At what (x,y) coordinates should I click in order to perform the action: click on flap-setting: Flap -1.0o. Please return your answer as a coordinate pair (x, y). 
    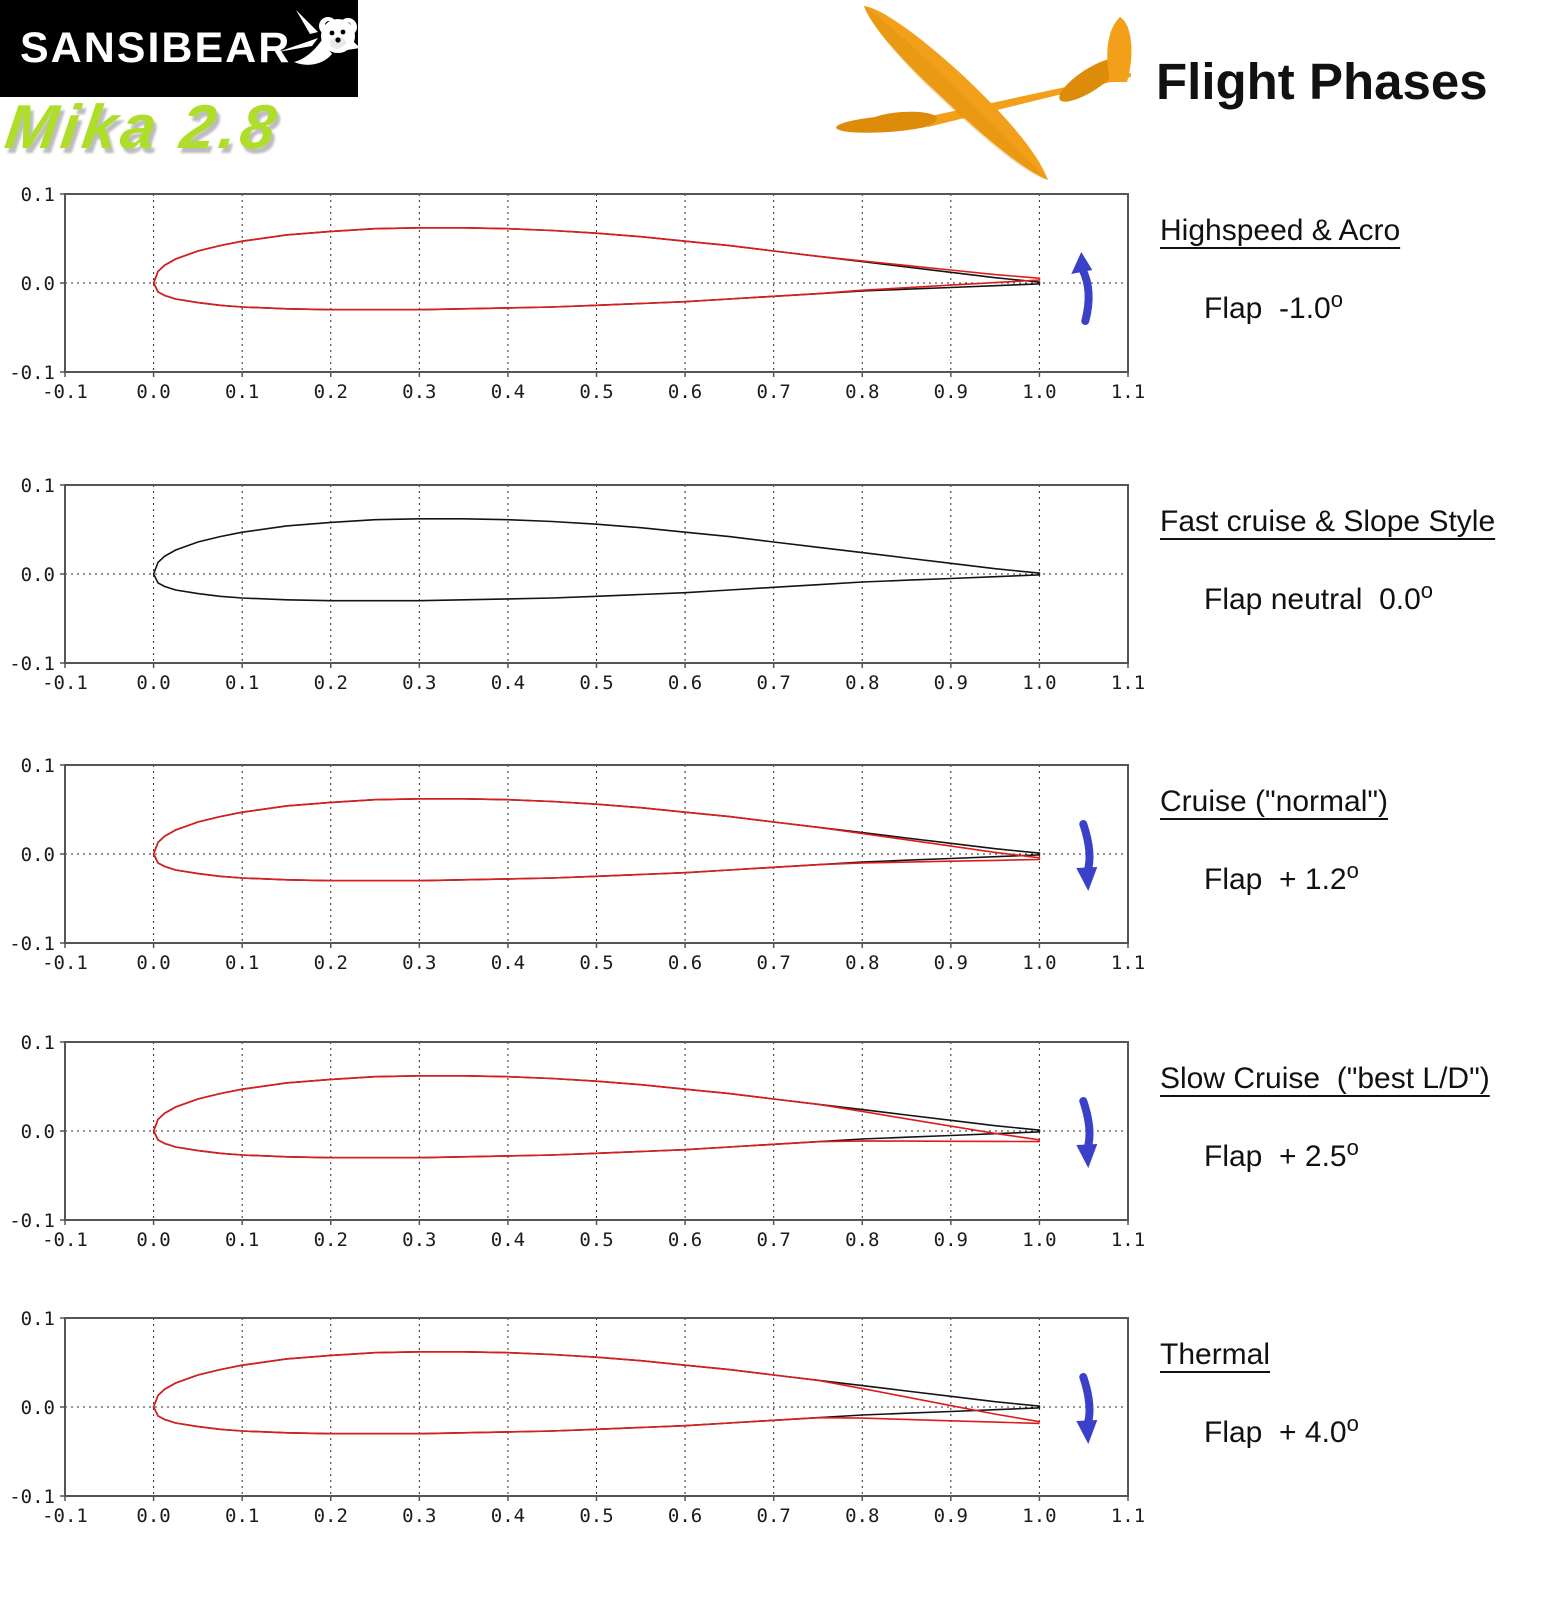
    Looking at the image, I should click on (1273, 306).